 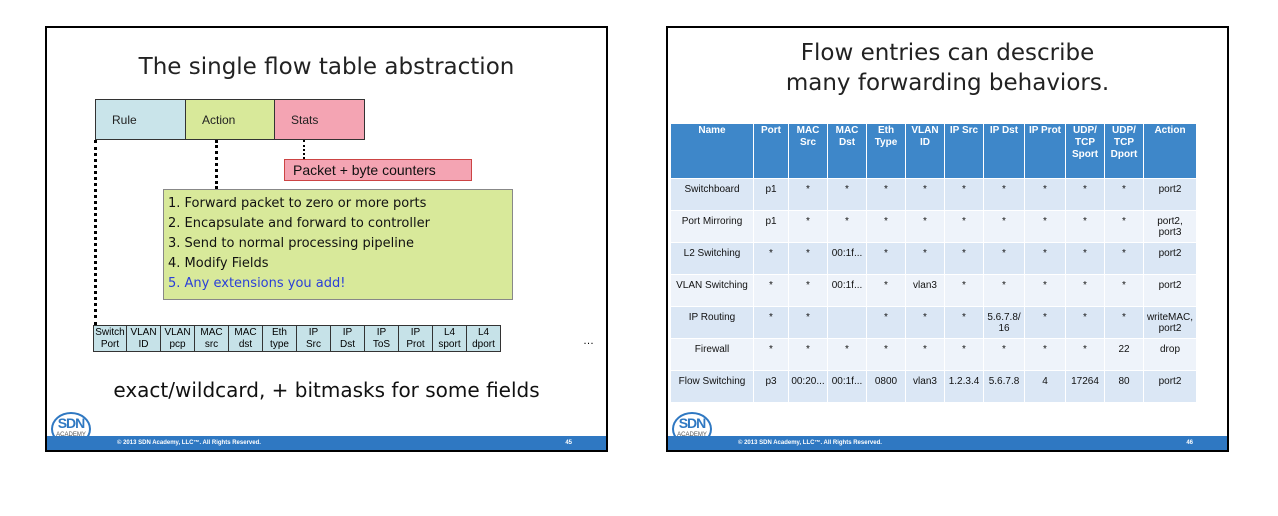 What do you see at coordinates (568, 443) in the screenshot?
I see `page-number: 45` at bounding box center [568, 443].